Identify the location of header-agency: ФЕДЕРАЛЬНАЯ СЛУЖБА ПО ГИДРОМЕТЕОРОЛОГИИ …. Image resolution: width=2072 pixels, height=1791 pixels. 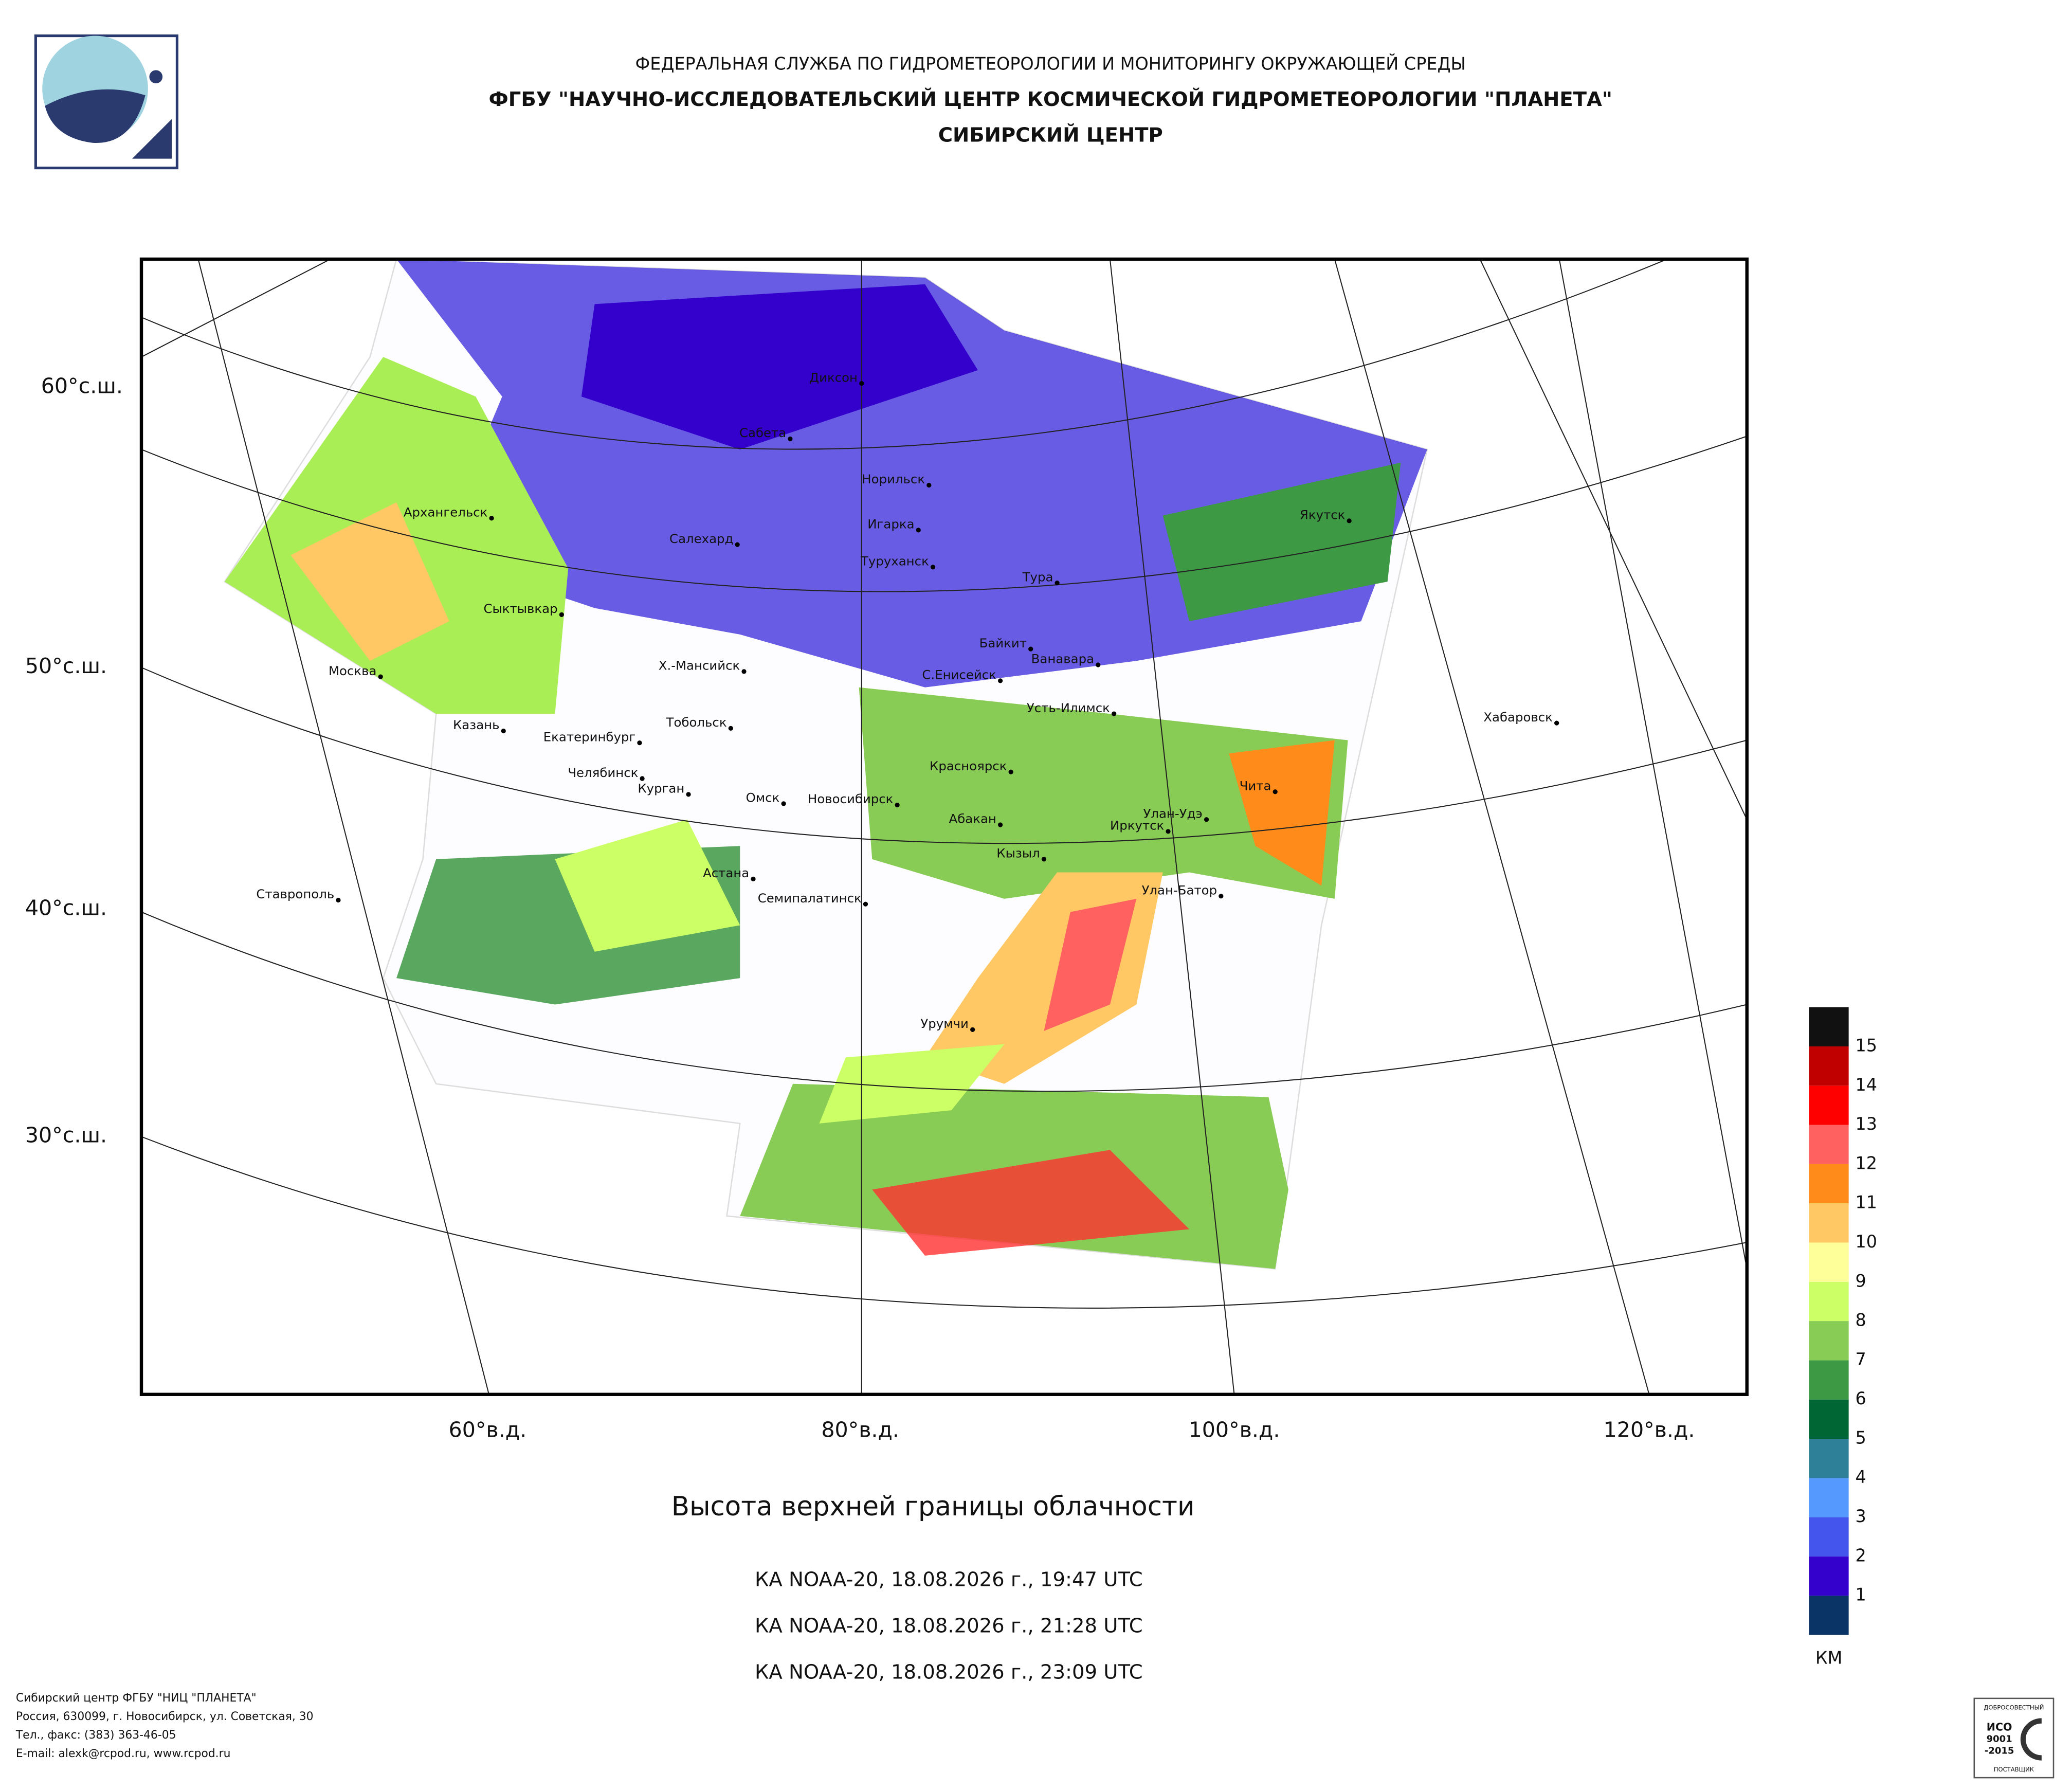
(1050, 63).